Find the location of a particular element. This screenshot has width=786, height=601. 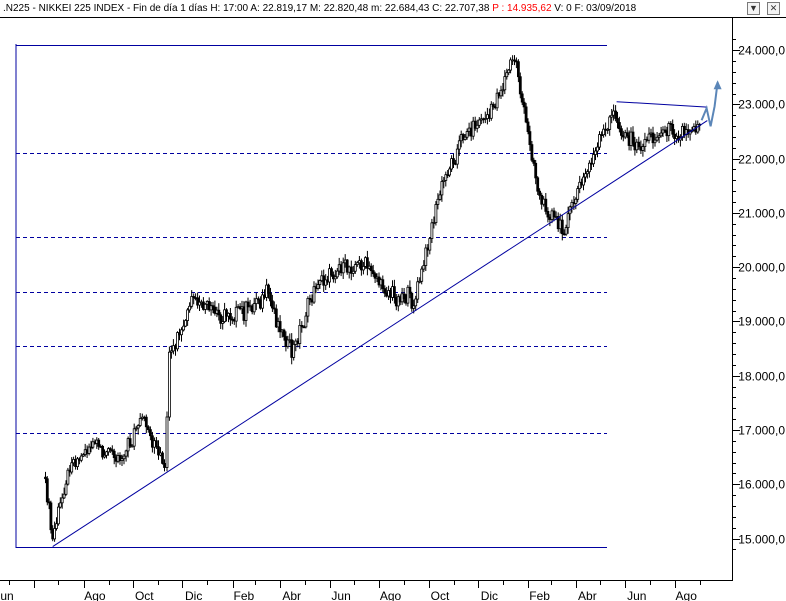

x-tick-label: Dic is located at coordinates (193, 595).